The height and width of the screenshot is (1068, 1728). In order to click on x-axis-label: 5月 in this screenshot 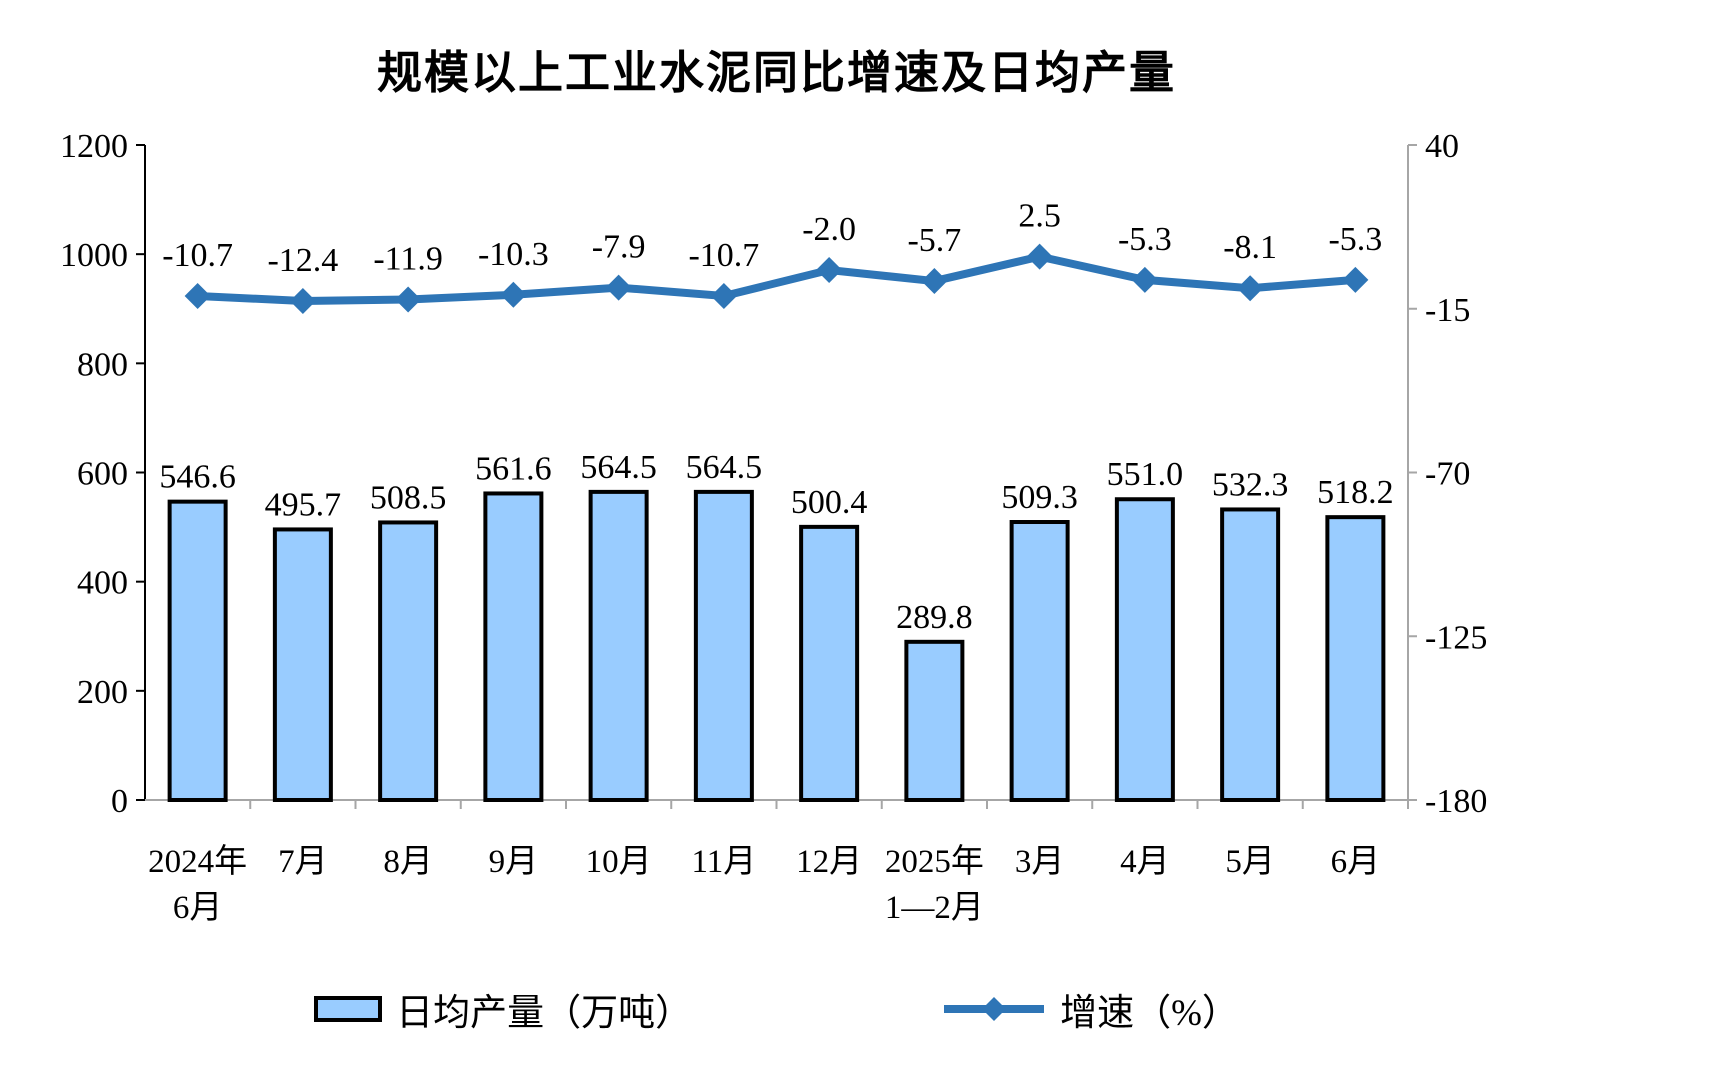, I will do `click(1250, 862)`.